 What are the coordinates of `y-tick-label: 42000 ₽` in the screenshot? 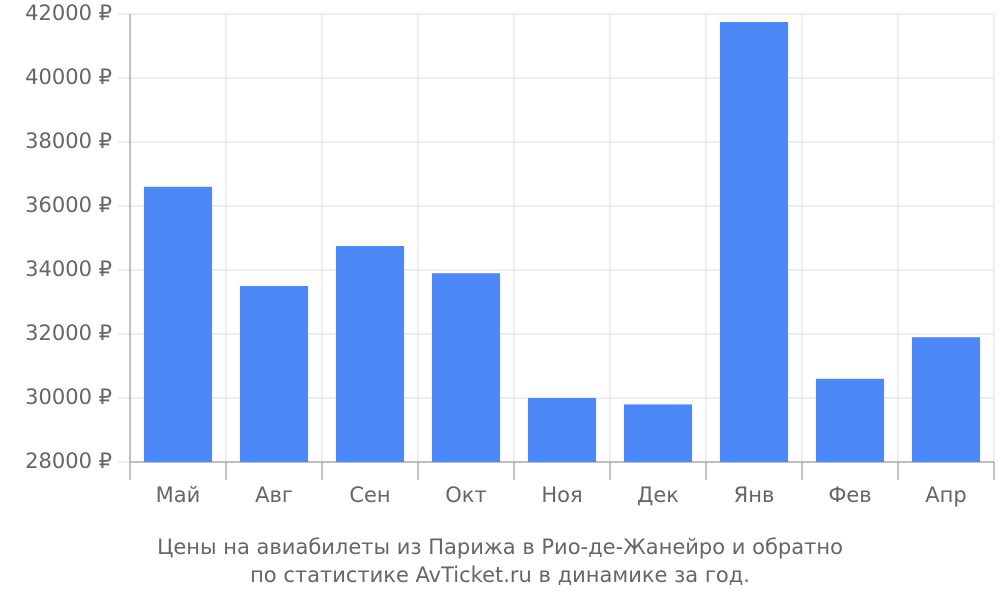 It's located at (68, 13).